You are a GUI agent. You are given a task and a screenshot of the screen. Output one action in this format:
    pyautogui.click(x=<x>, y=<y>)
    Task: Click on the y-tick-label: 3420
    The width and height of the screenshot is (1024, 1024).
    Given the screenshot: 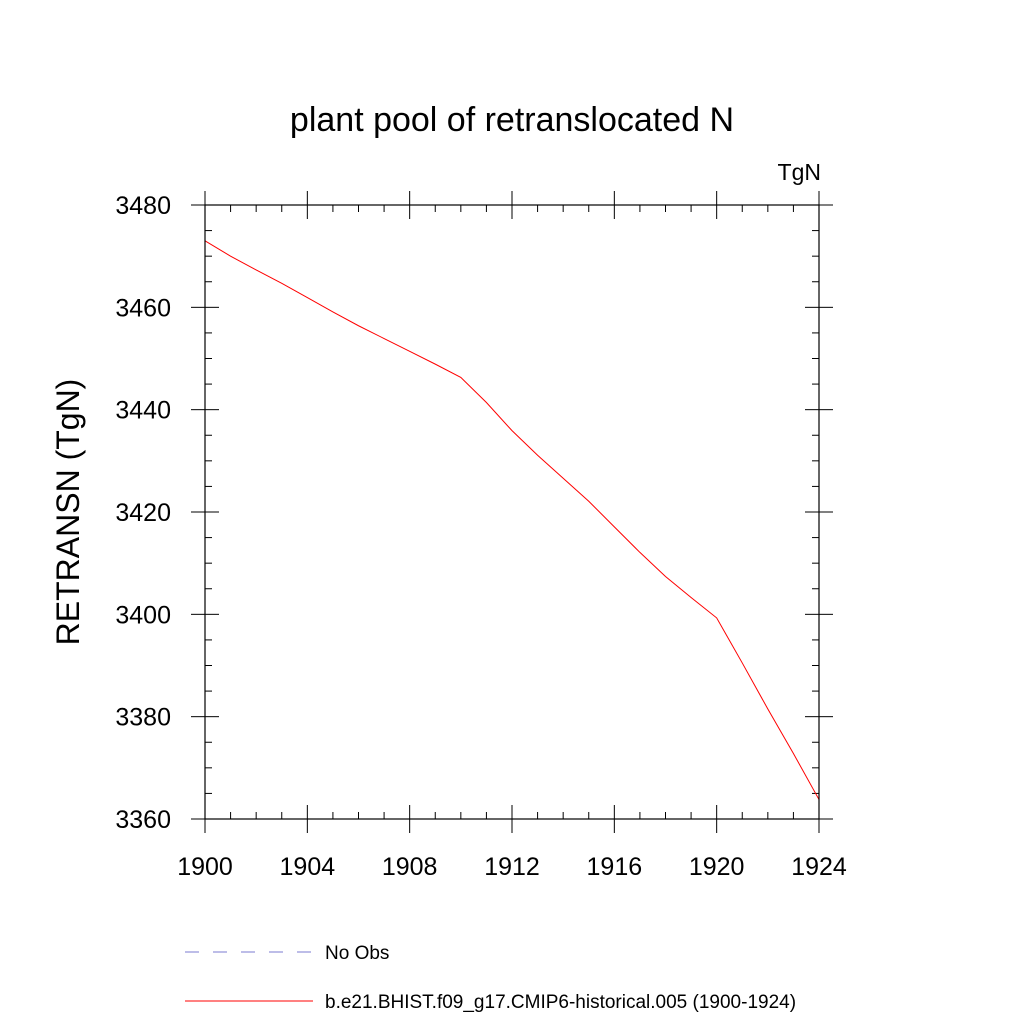 What is the action you would take?
    pyautogui.click(x=143, y=513)
    